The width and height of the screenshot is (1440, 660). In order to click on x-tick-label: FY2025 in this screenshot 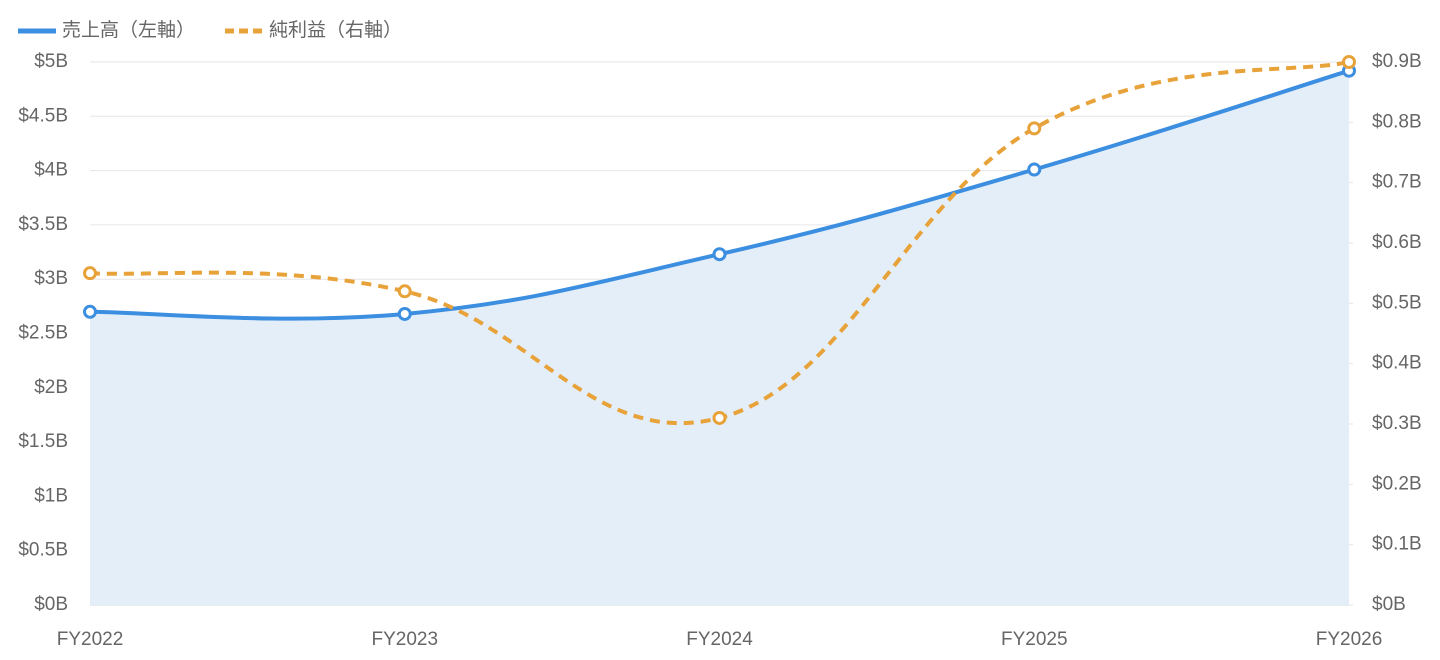, I will do `click(1034, 639)`.